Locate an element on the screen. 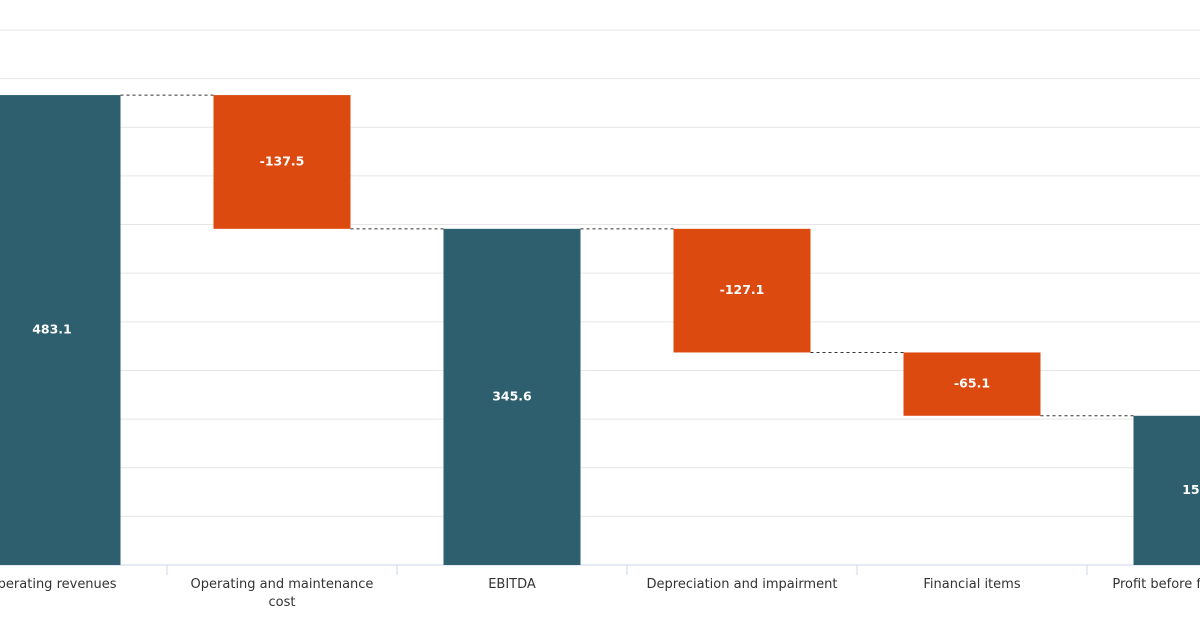  value-label: 345.6 is located at coordinates (512, 395).